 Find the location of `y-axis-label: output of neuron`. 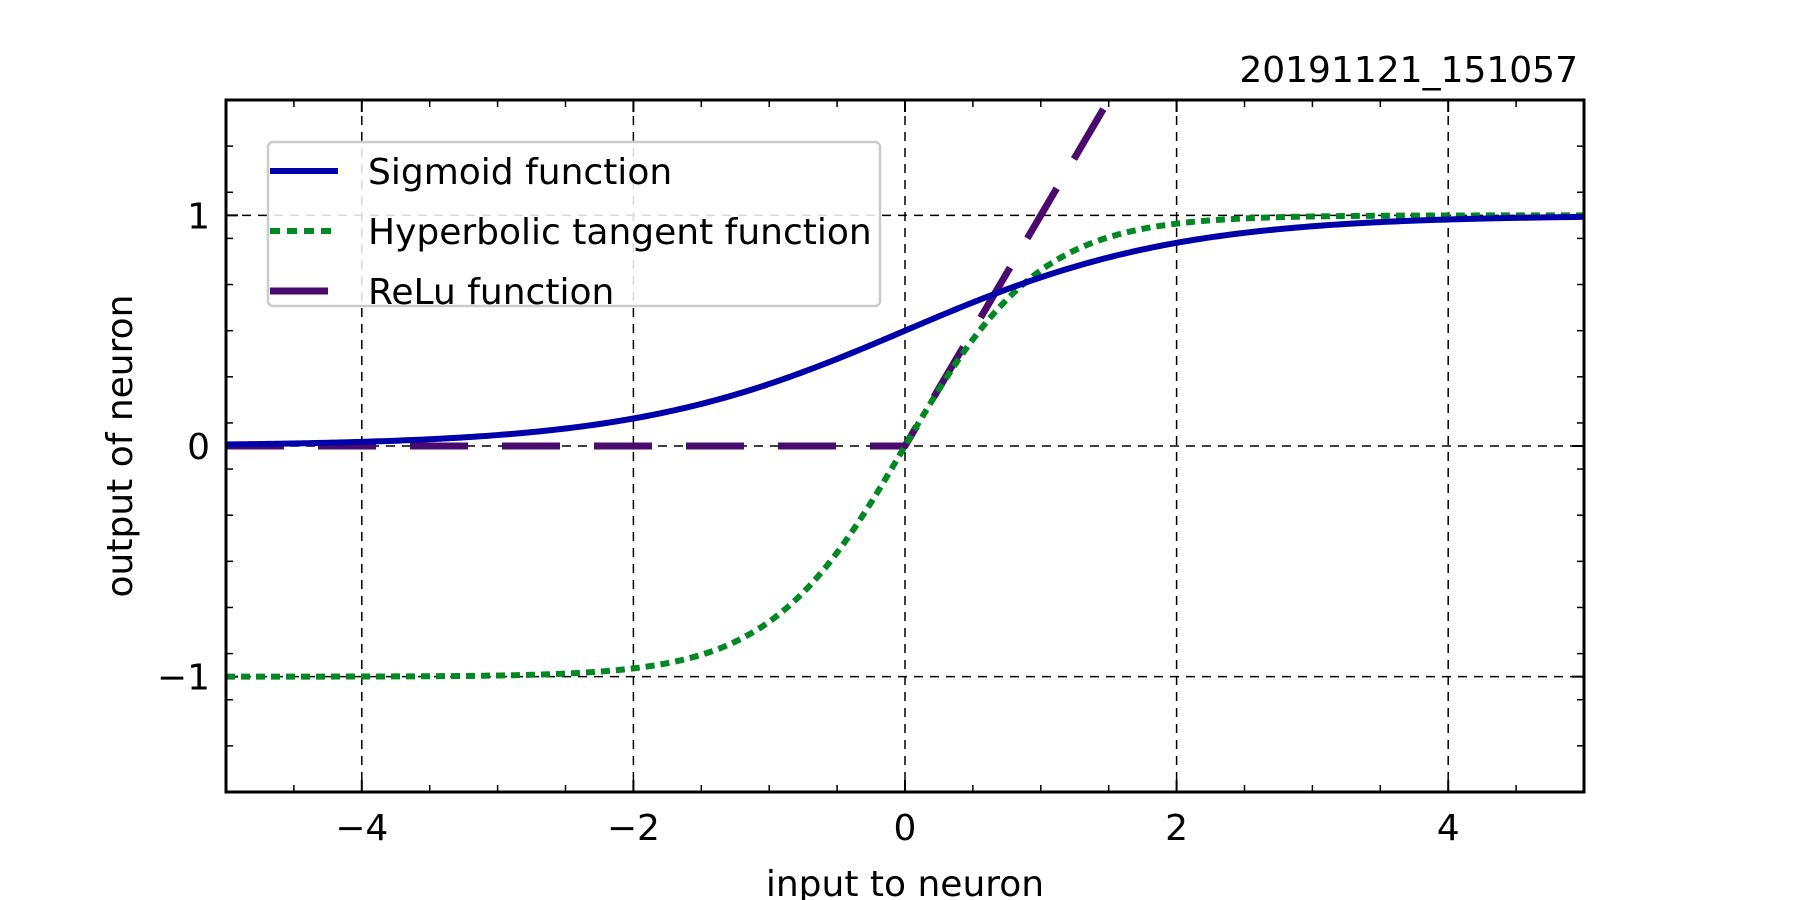

y-axis-label: output of neuron is located at coordinates (120, 446).